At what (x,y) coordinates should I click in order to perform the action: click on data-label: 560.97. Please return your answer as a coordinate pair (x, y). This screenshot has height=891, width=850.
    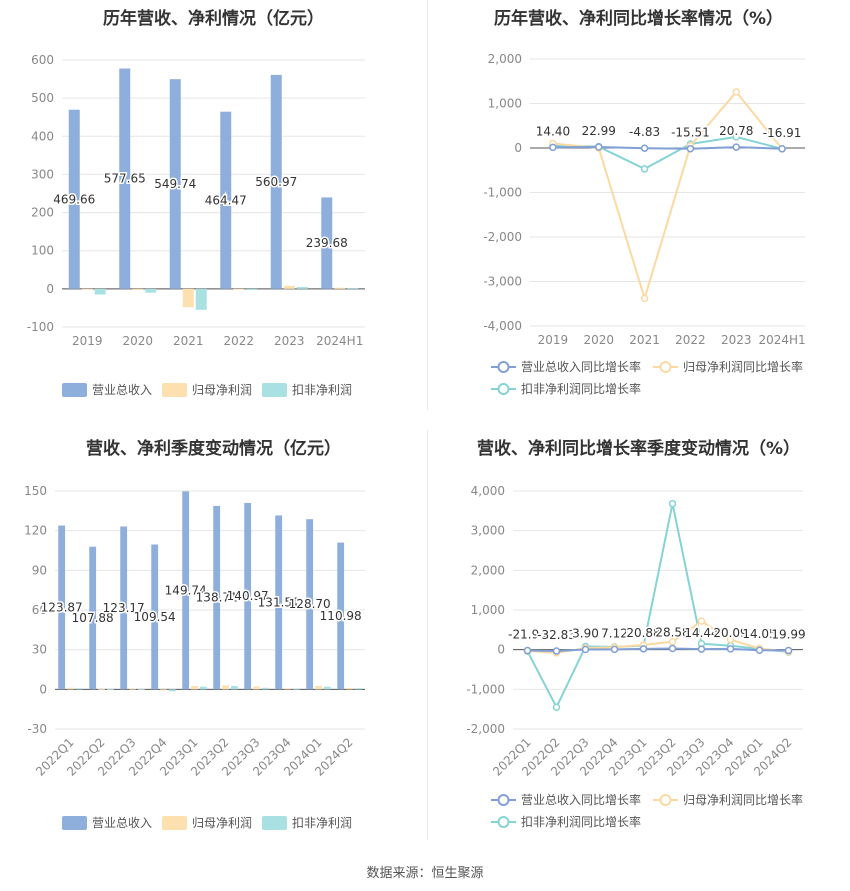
    Looking at the image, I should click on (276, 182).